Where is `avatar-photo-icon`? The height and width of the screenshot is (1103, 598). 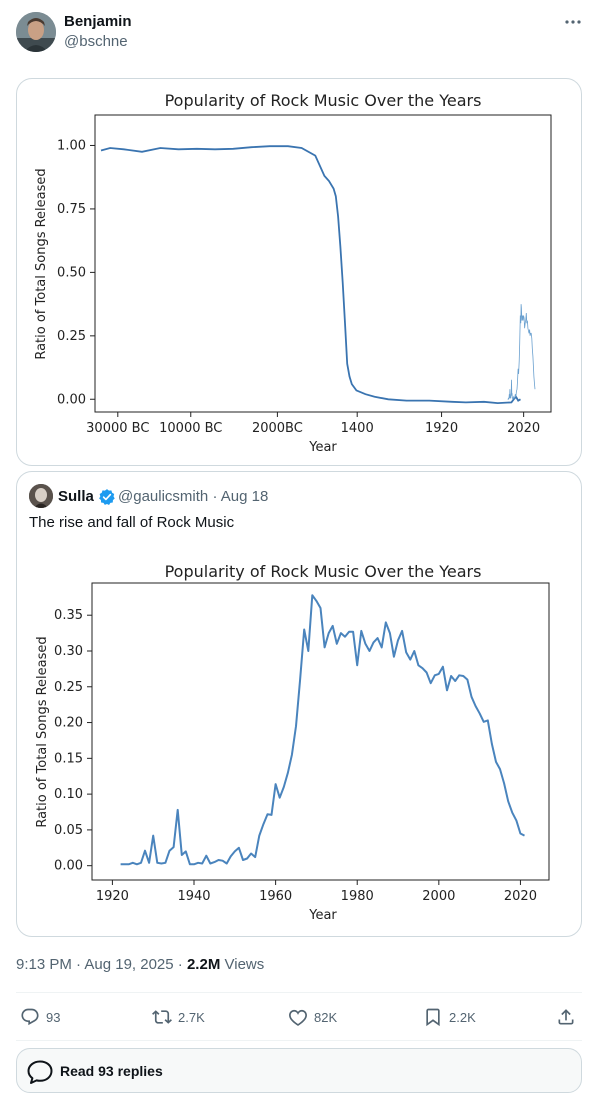 avatar-photo-icon is located at coordinates (36, 32).